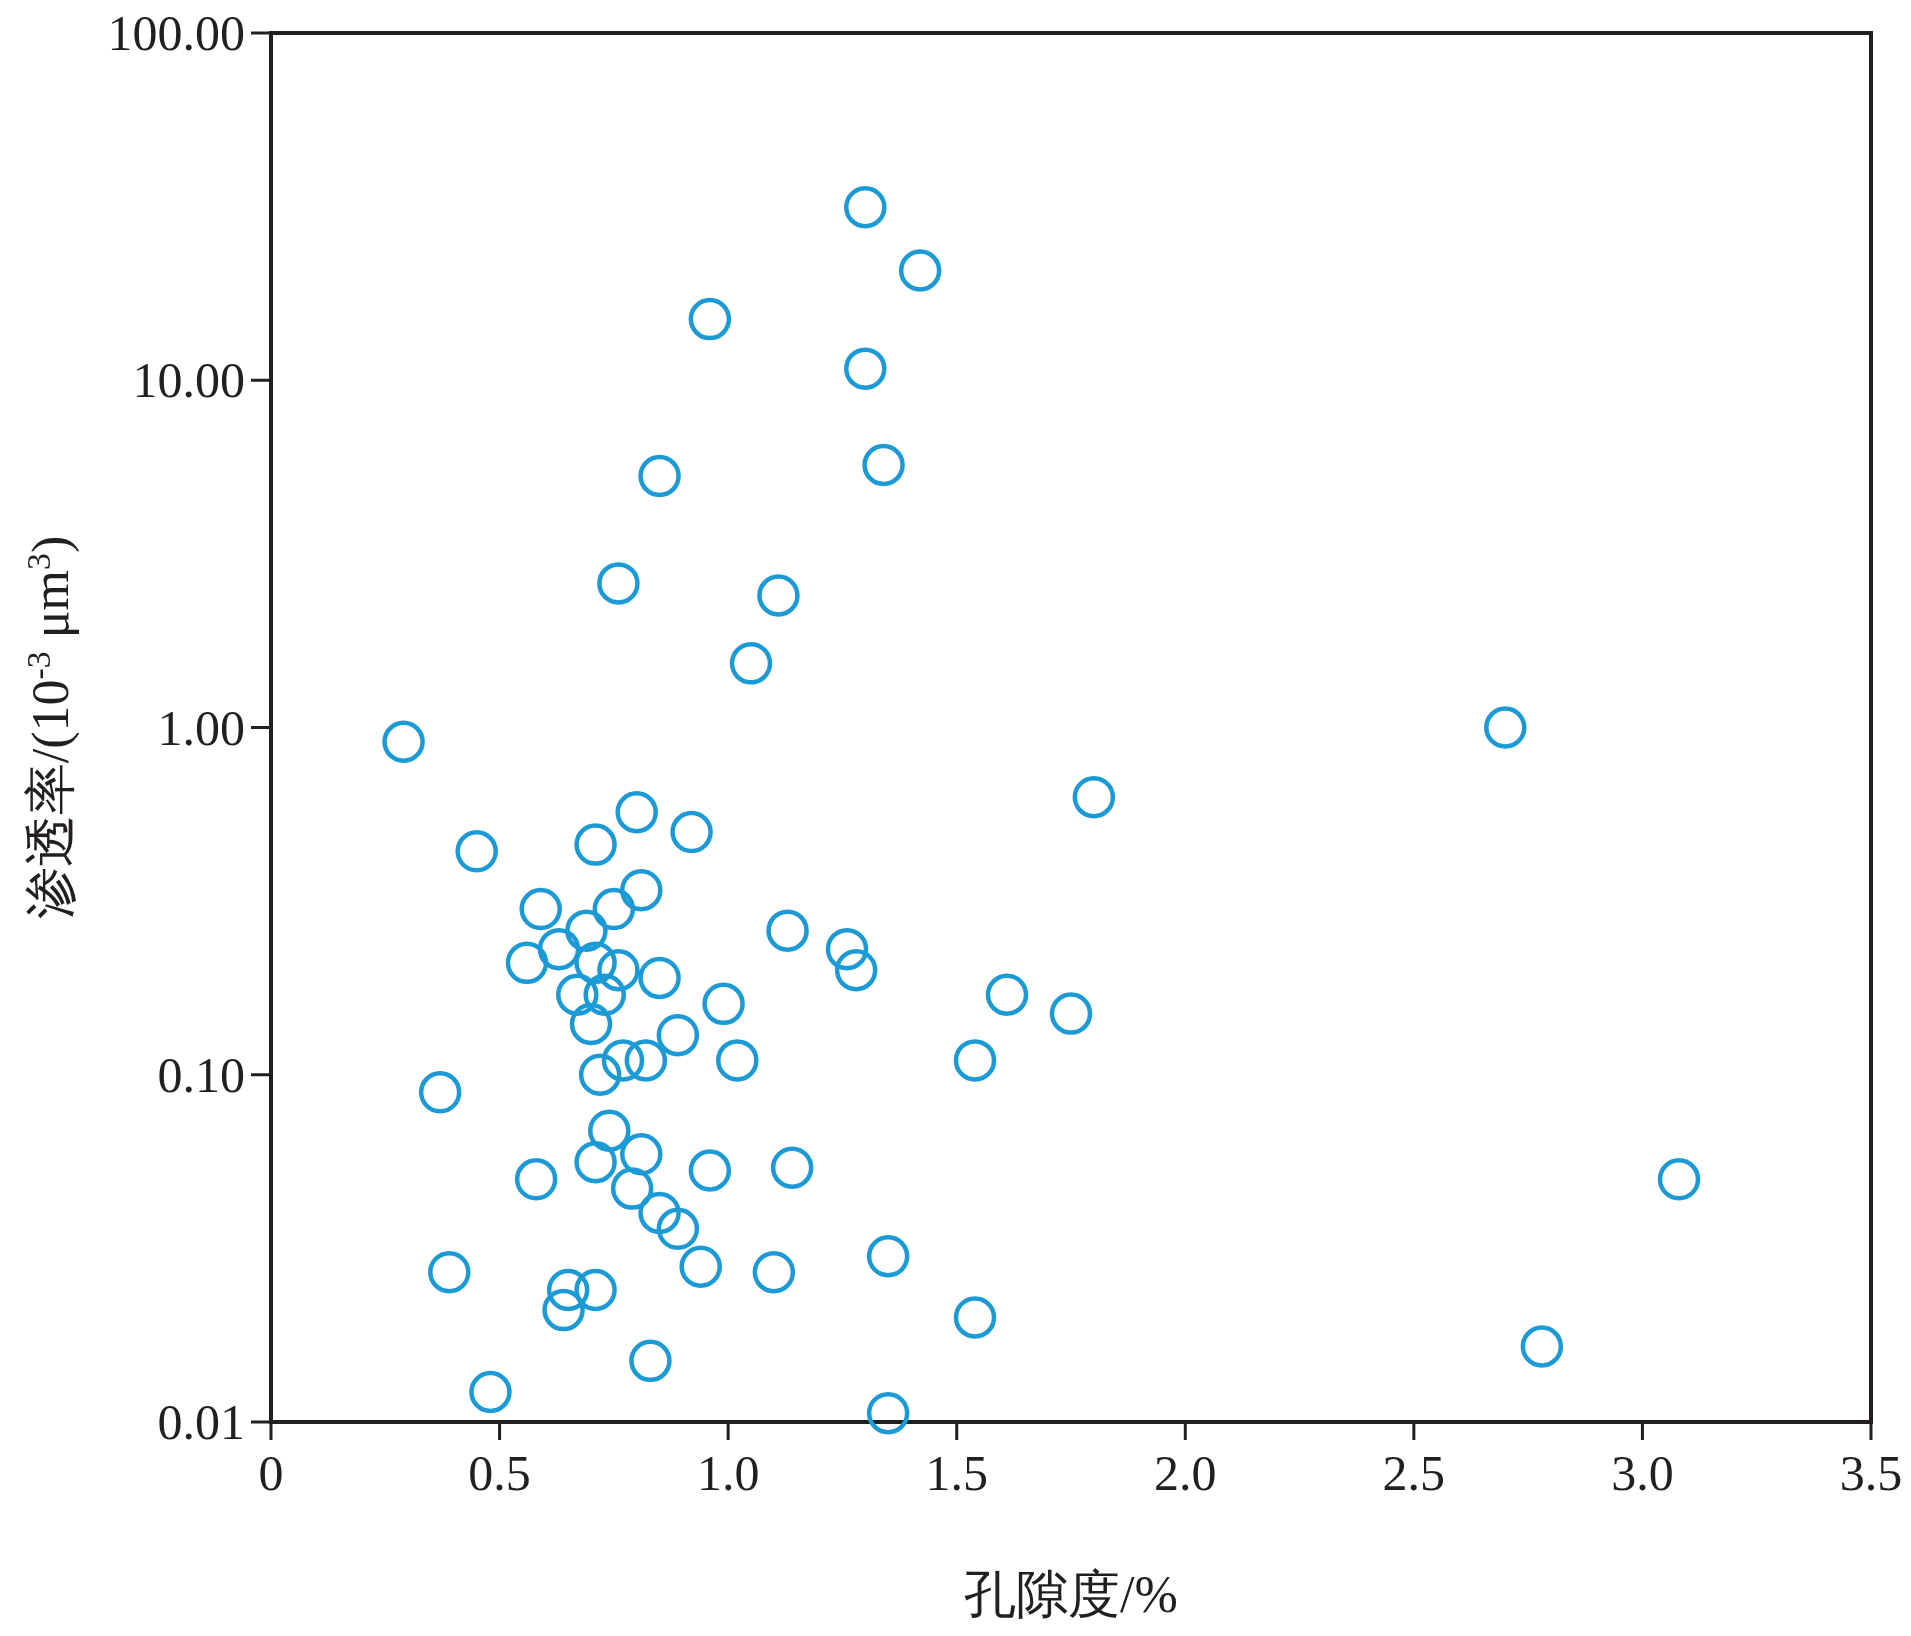  I want to click on y-tick-label: 10.00, so click(188, 380).